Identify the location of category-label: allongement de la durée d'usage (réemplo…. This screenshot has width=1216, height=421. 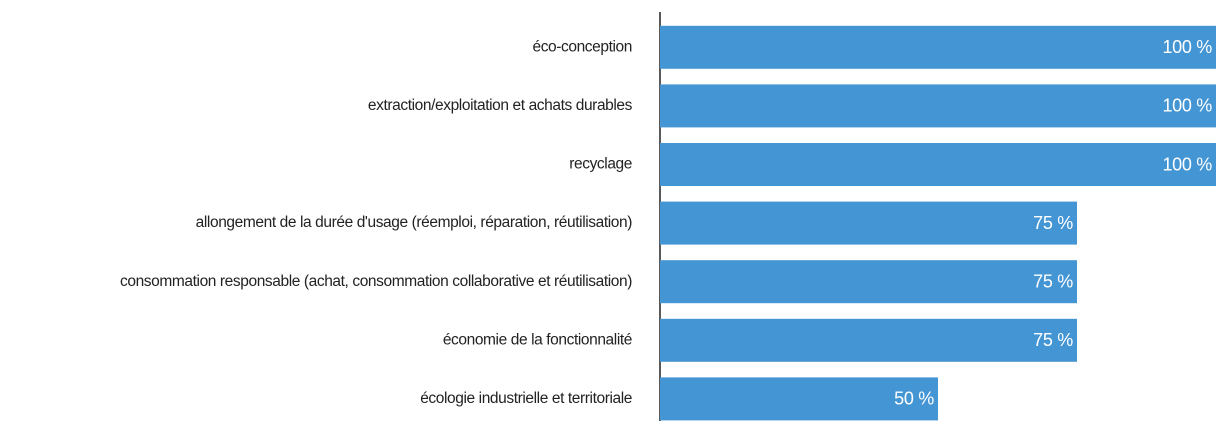
(414, 222).